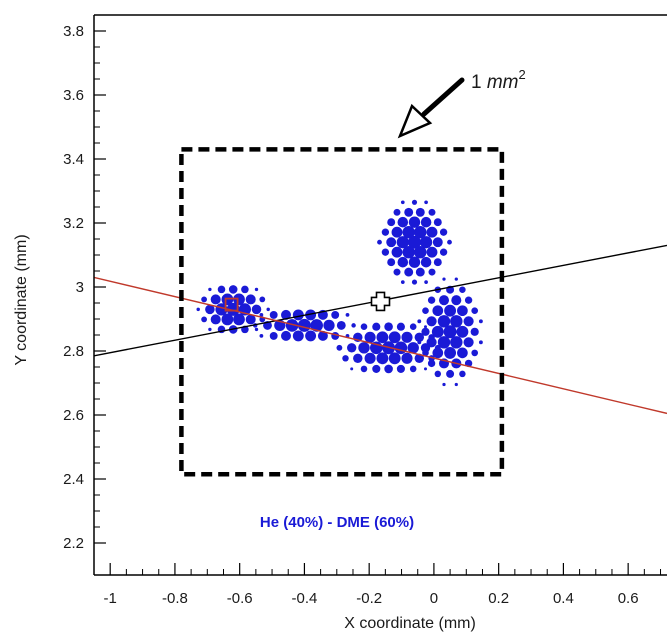 The image size is (667, 639). Describe the element at coordinates (73, 223) in the screenshot. I see `y-tick-label: 3.2` at that location.